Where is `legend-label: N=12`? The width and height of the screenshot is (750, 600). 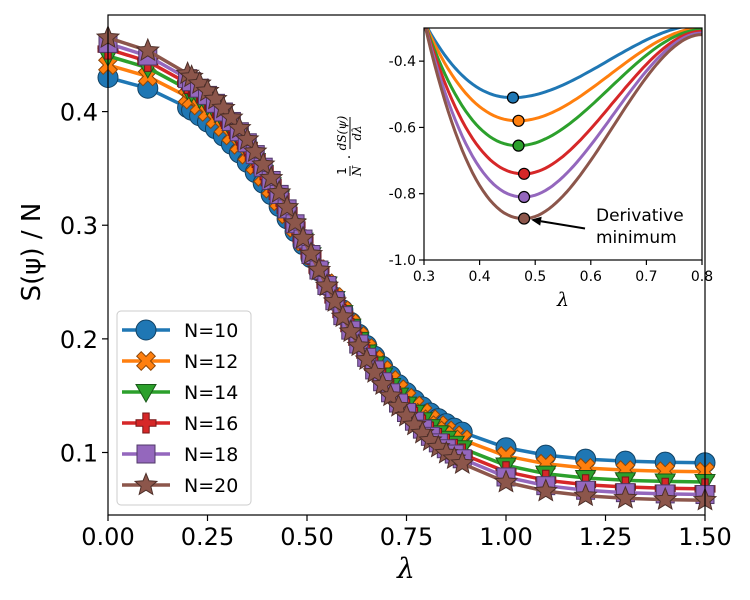 legend-label: N=12 is located at coordinates (211, 362).